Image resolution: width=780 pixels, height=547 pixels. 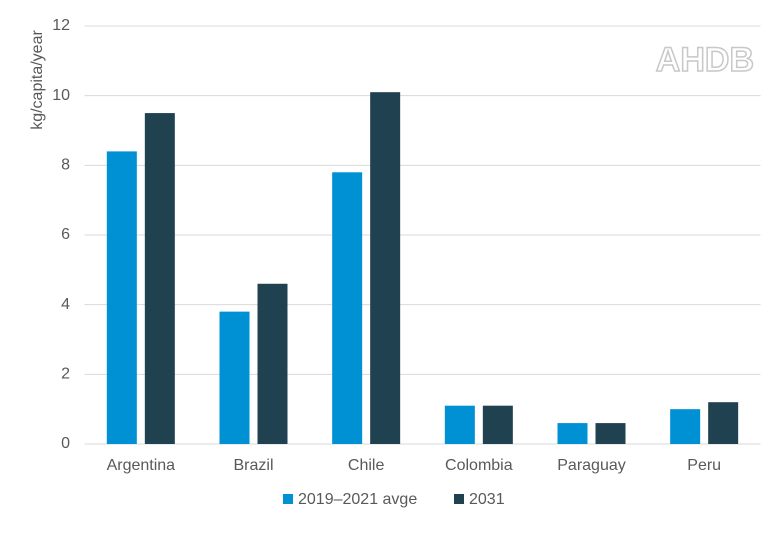 What do you see at coordinates (479, 465) in the screenshot?
I see `x-tick-label: Colombia` at bounding box center [479, 465].